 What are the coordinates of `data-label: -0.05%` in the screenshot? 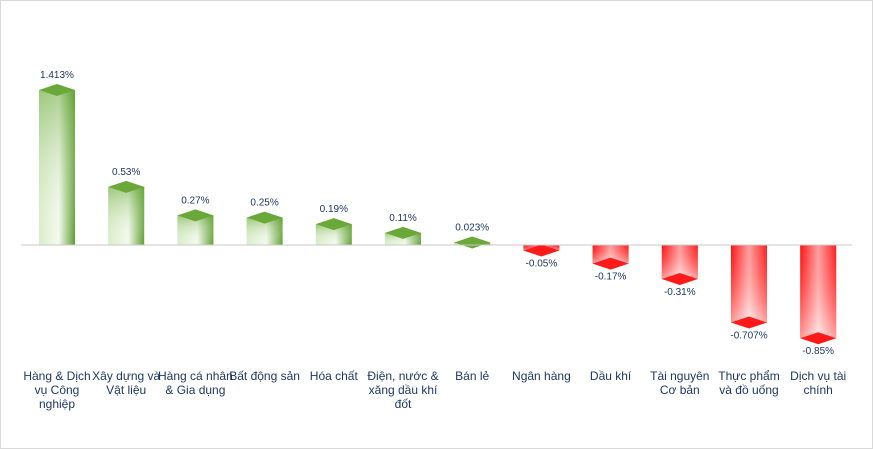 It's located at (542, 263).